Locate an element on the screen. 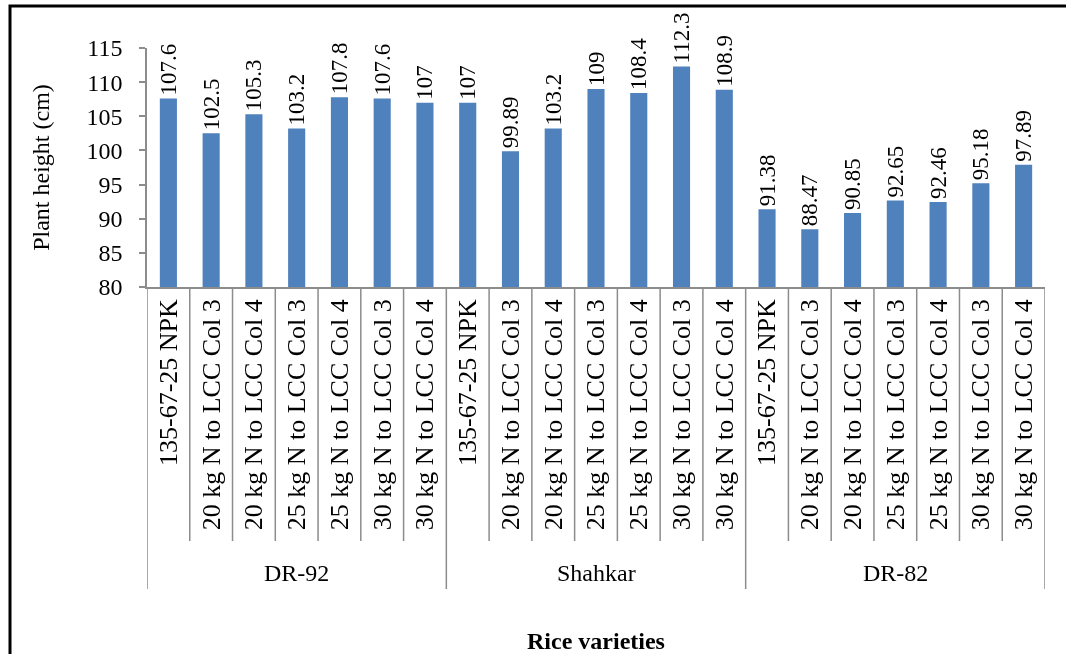  data-label: 108.9 is located at coordinates (724, 60).